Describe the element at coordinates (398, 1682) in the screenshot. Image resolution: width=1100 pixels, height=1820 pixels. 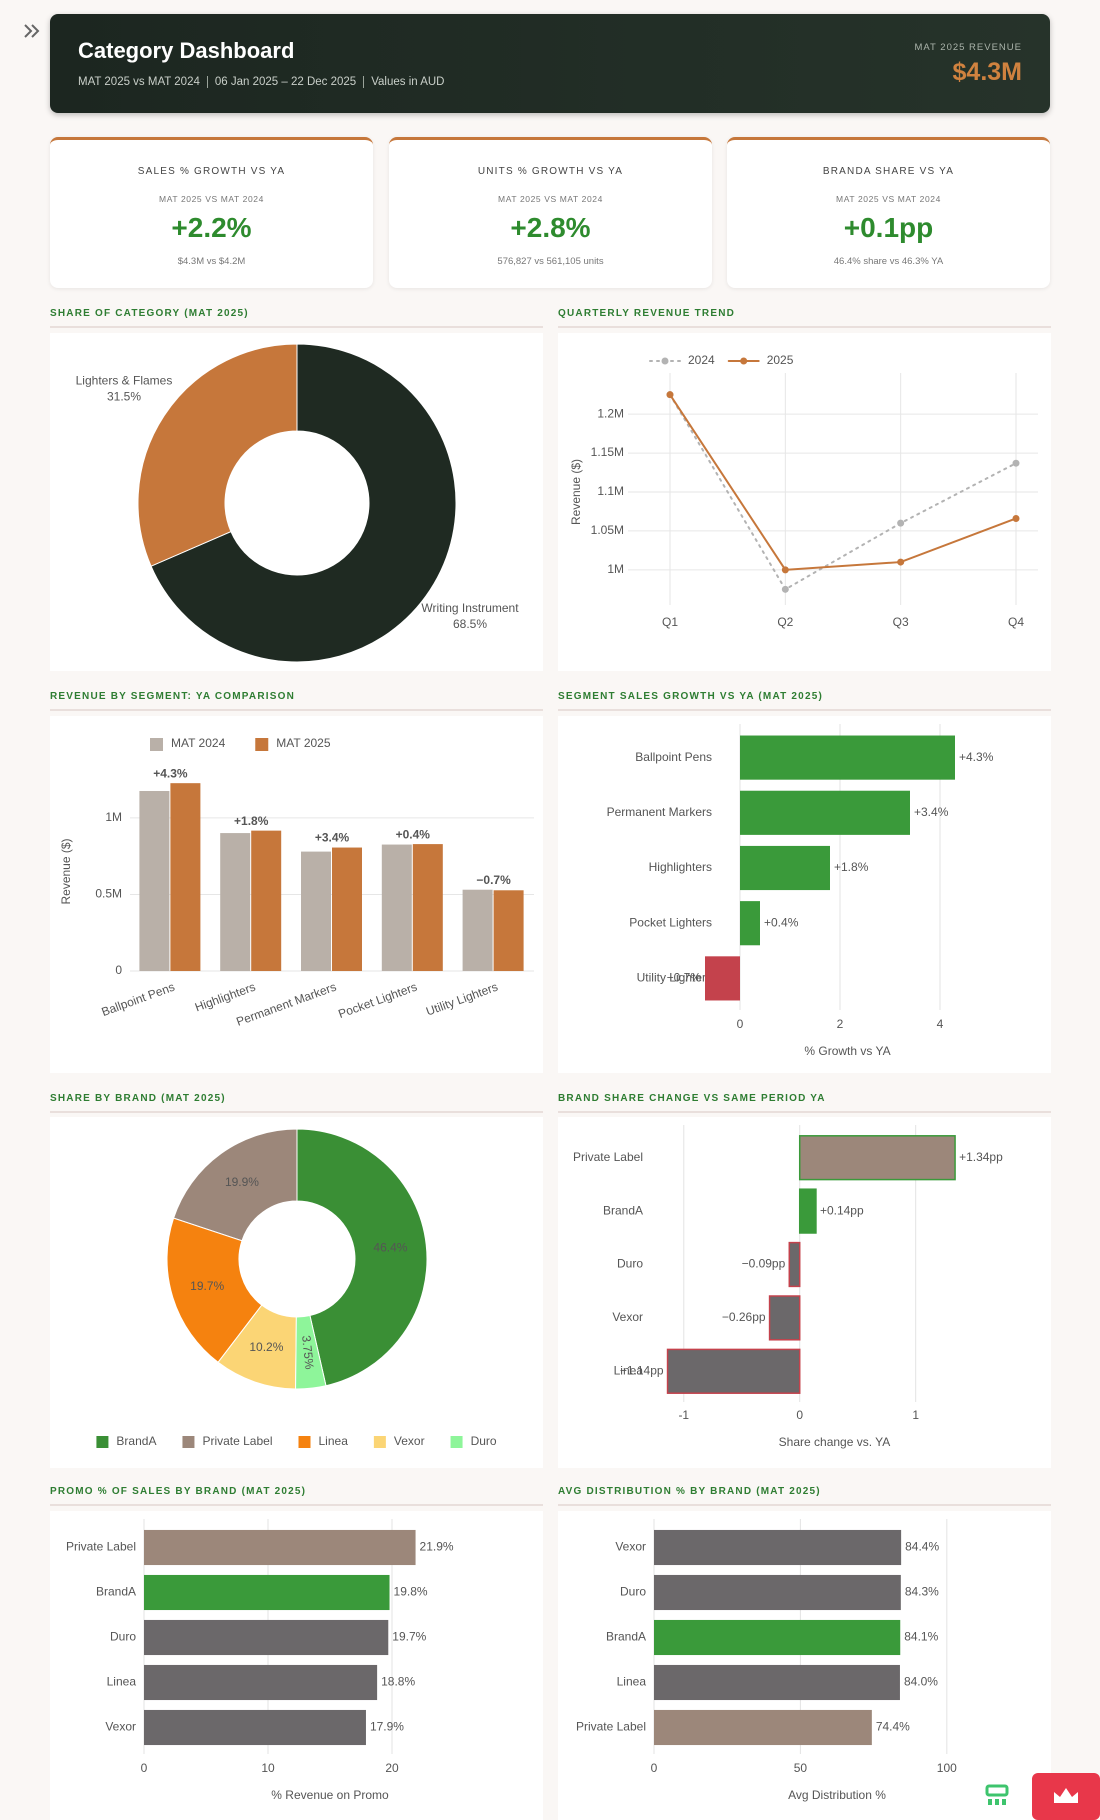
I see `value-label: 18.8%` at that location.